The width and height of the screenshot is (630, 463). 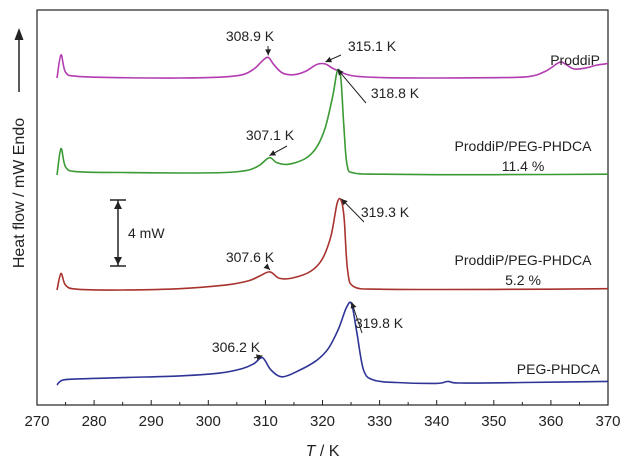 I want to click on x-axis: 270 280 290 300 310 320 330 340 350 360 370, so click(x=322, y=415).